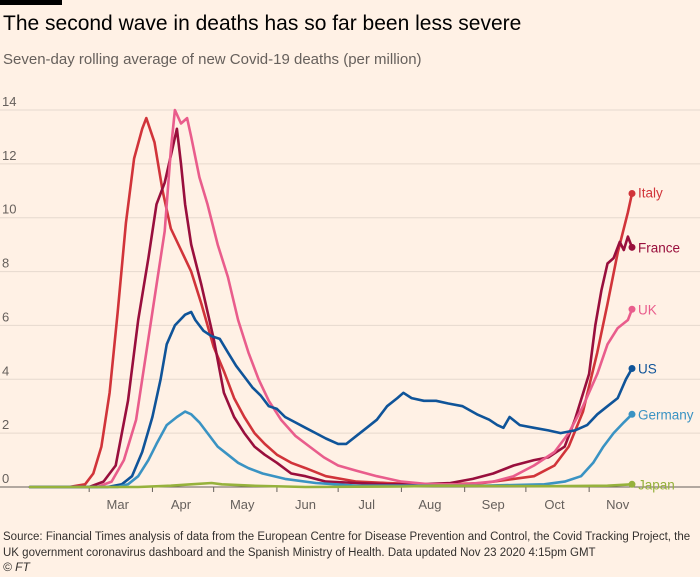 This screenshot has height=577, width=700. Describe the element at coordinates (666, 414) in the screenshot. I see `series-label-germany: Germany` at that location.